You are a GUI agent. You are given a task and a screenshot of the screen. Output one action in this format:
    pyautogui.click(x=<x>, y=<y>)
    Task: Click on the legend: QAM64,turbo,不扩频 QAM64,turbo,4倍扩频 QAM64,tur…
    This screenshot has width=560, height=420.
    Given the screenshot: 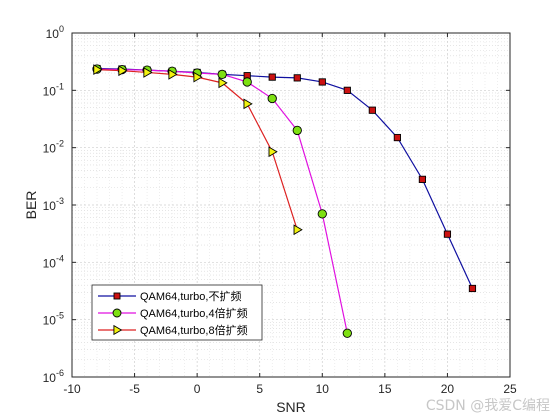 What is the action you would take?
    pyautogui.click(x=177, y=312)
    